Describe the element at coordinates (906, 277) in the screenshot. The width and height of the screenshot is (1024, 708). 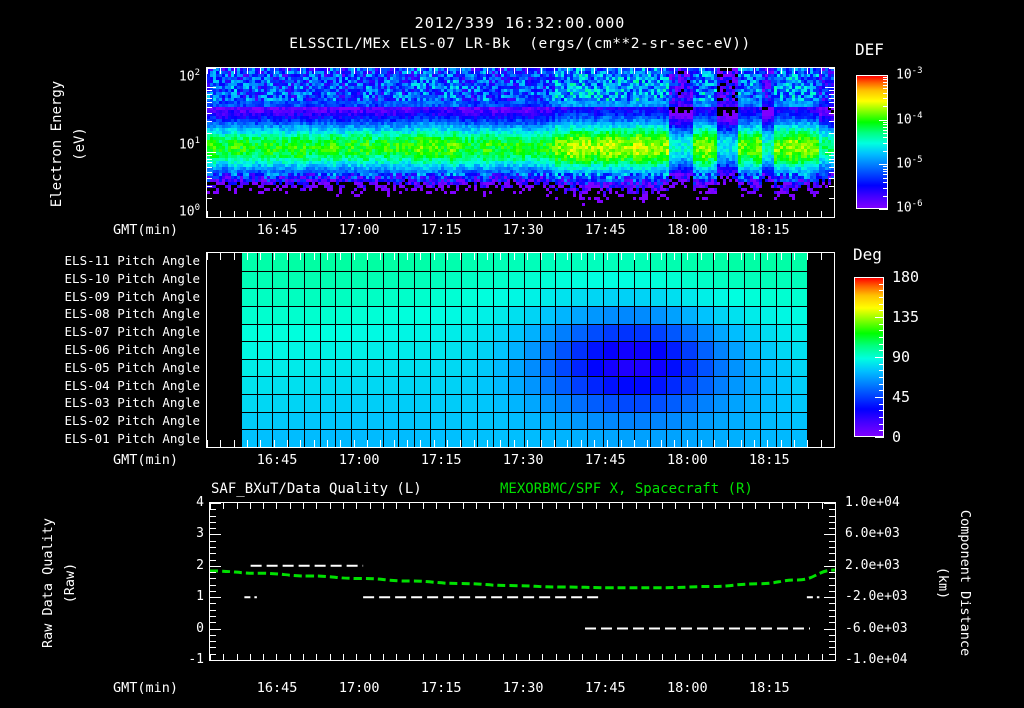
I see `colorbar-deg-tick-label: 180` at that location.